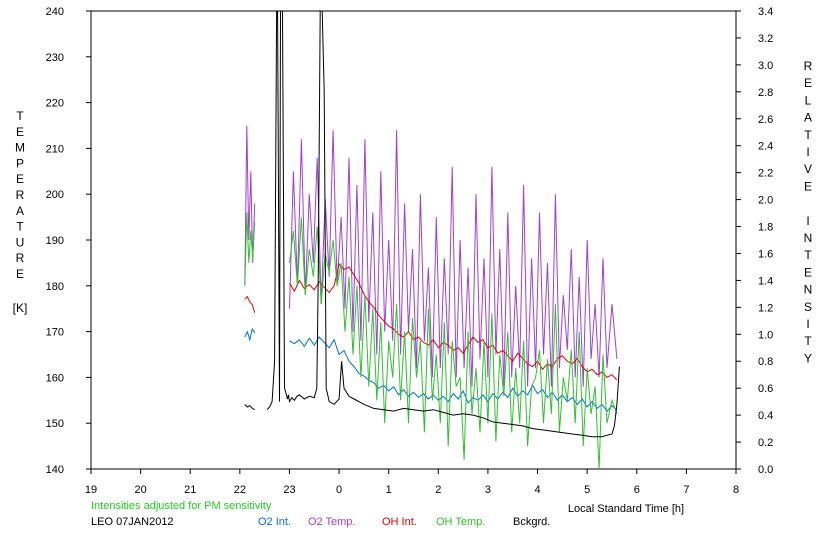 The image size is (828, 535). What do you see at coordinates (765, 147) in the screenshot?
I see `y-right-tick-label: 2.4` at bounding box center [765, 147].